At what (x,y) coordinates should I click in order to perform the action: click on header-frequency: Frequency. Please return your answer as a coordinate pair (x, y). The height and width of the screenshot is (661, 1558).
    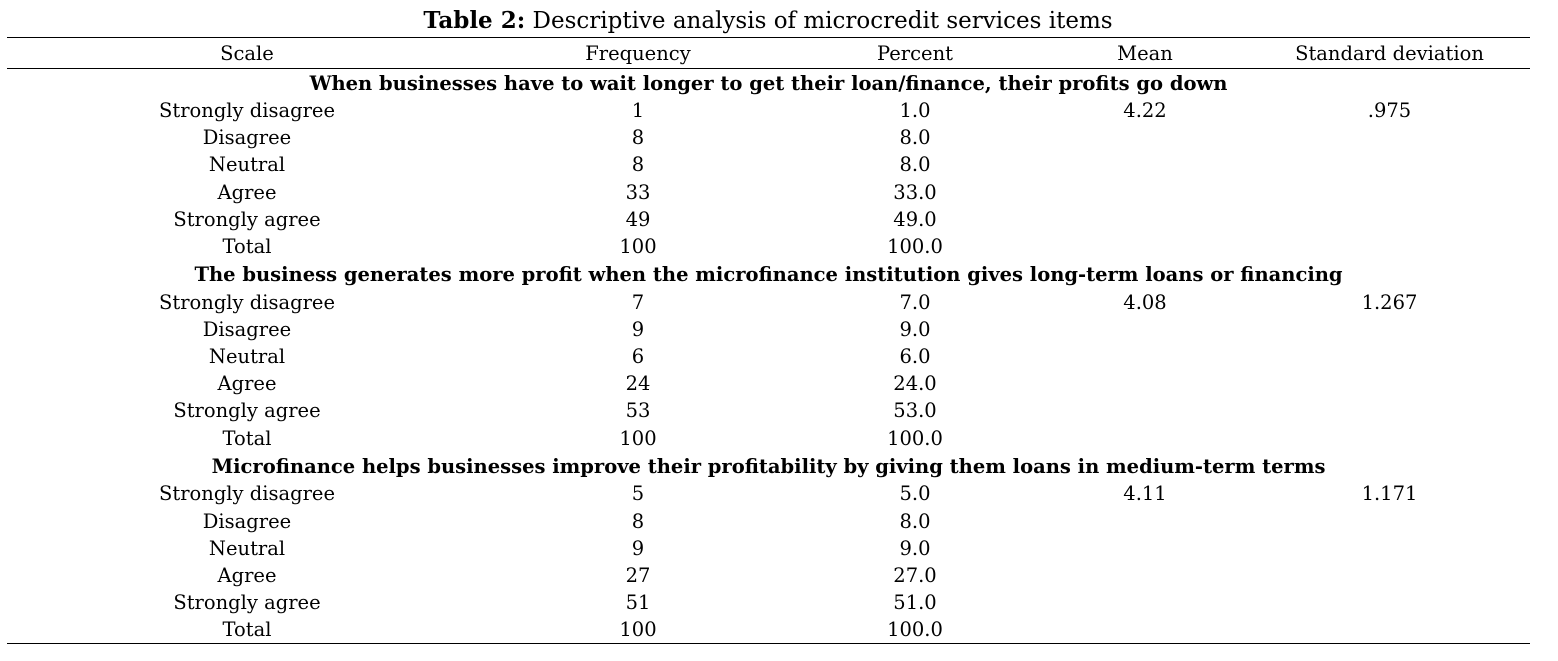
    Looking at the image, I should click on (638, 53).